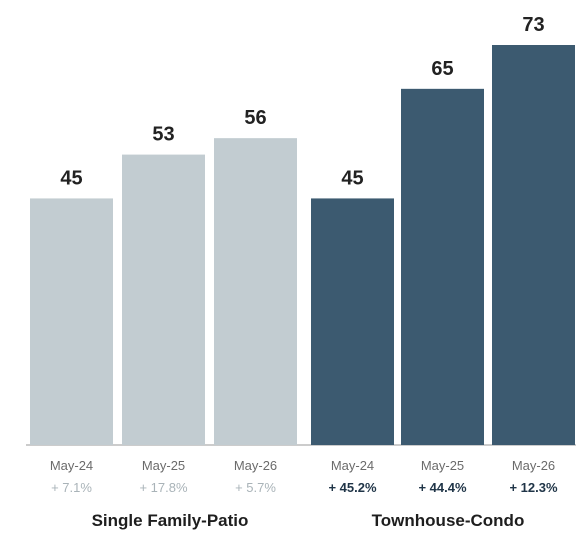  I want to click on change-label: + 5.7%, so click(255, 487).